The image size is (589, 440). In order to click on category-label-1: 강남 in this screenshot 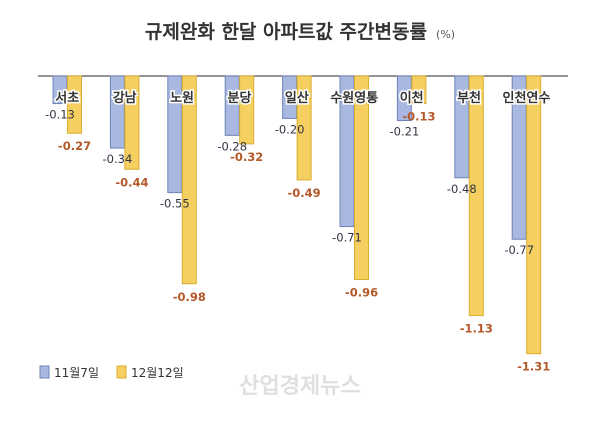, I will do `click(125, 98)`.